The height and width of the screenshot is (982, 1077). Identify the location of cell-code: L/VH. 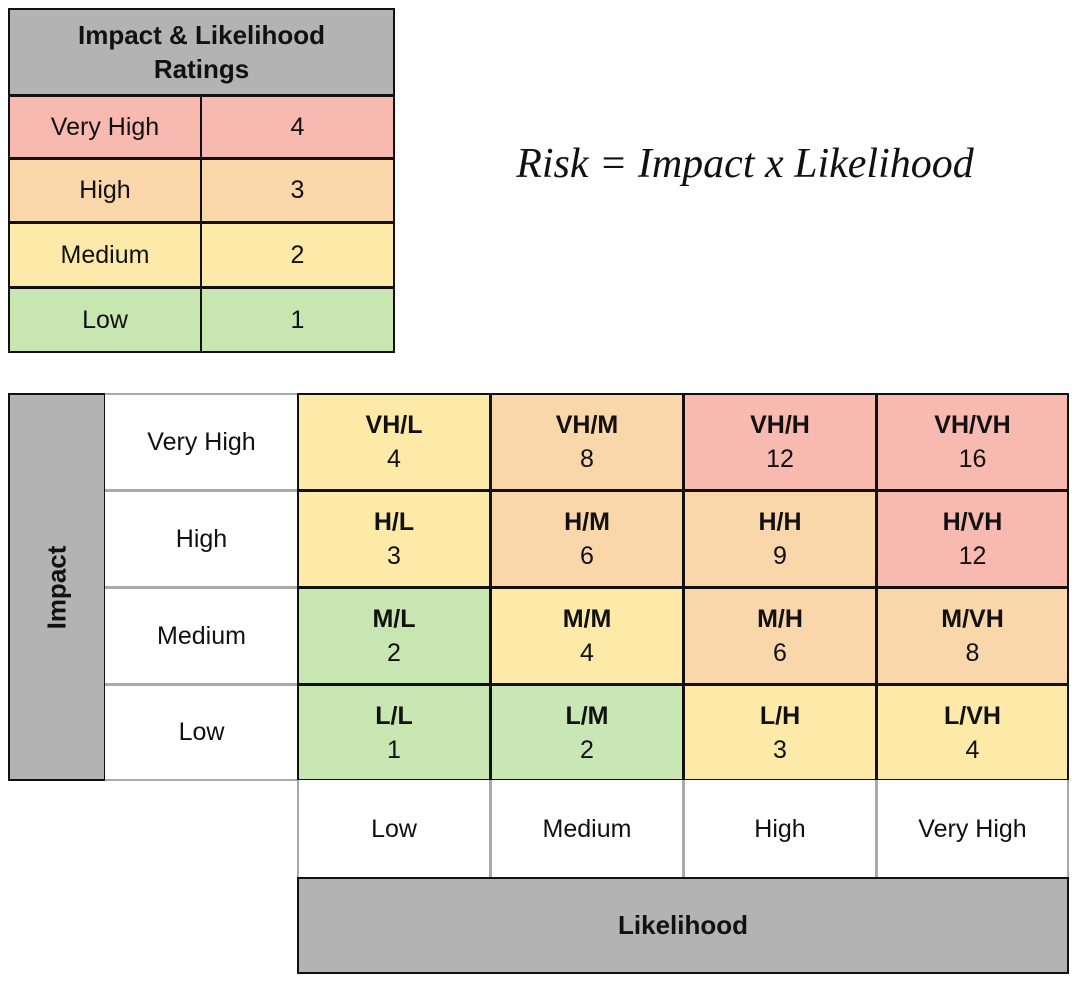
(972, 715).